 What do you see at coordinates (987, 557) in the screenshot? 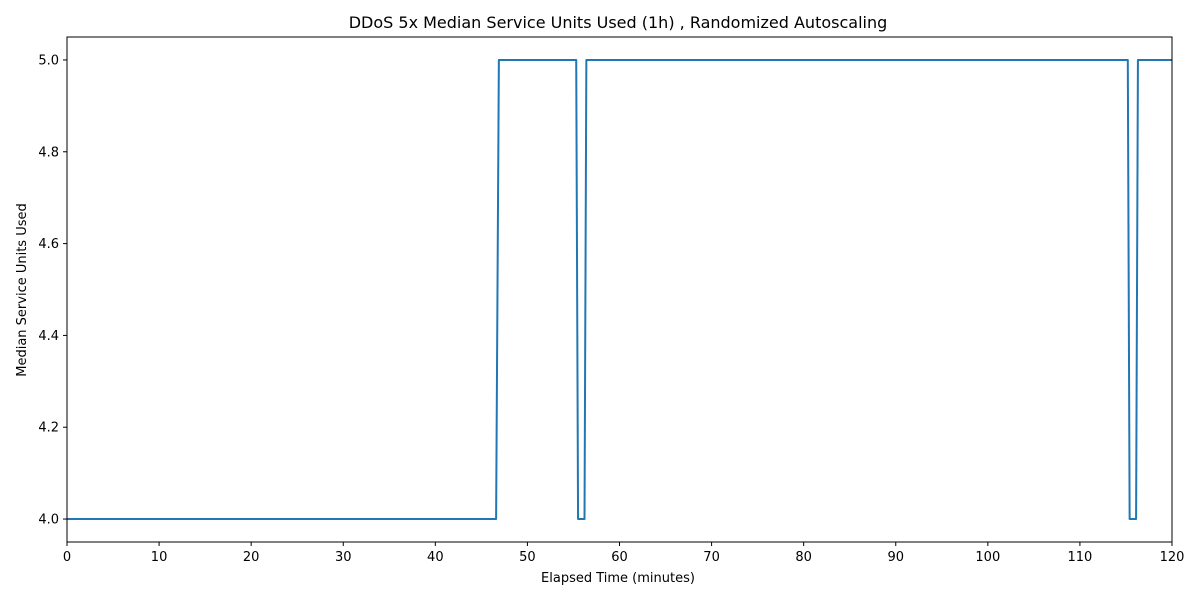
I see `x-tick-label: 100` at bounding box center [987, 557].